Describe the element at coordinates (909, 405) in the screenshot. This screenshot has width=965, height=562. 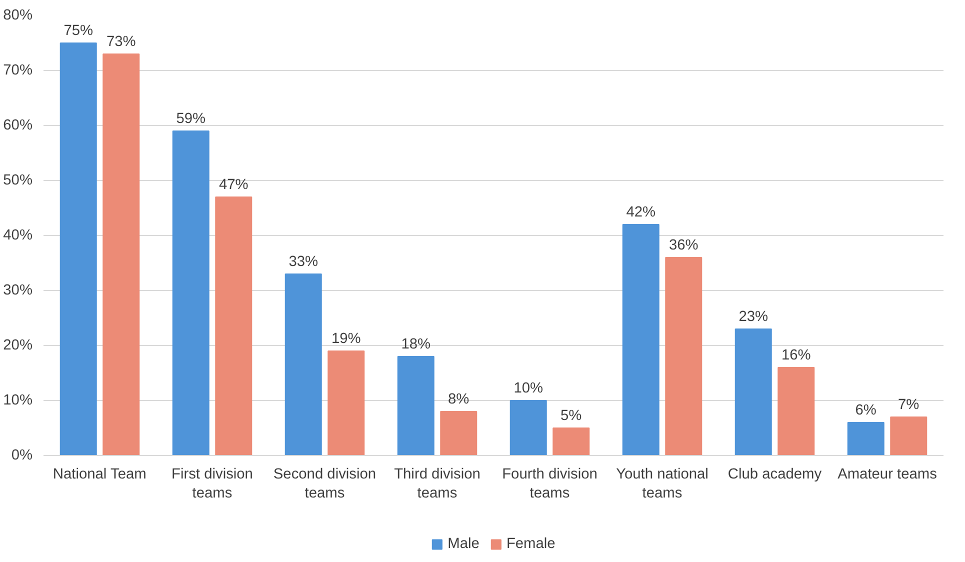
I see `data-label: 7%` at that location.